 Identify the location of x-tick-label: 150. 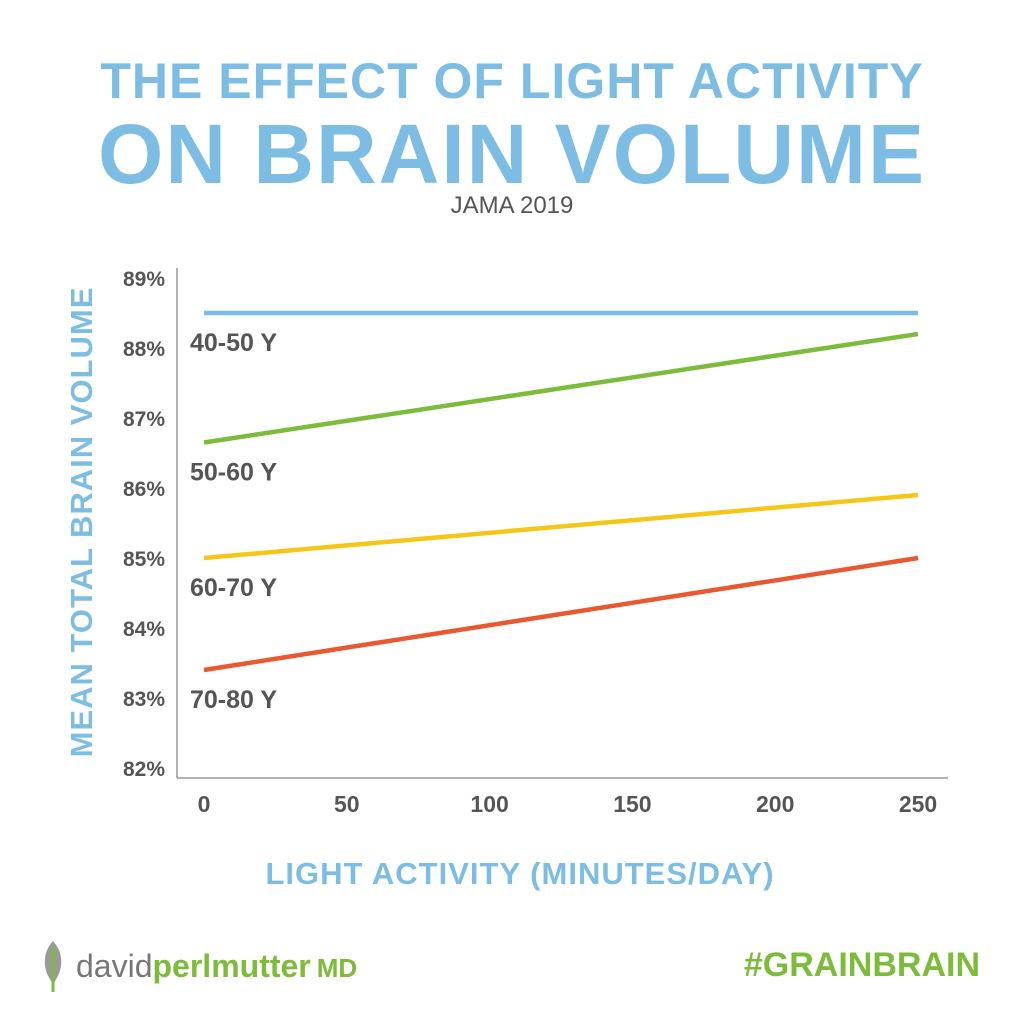
(632, 804).